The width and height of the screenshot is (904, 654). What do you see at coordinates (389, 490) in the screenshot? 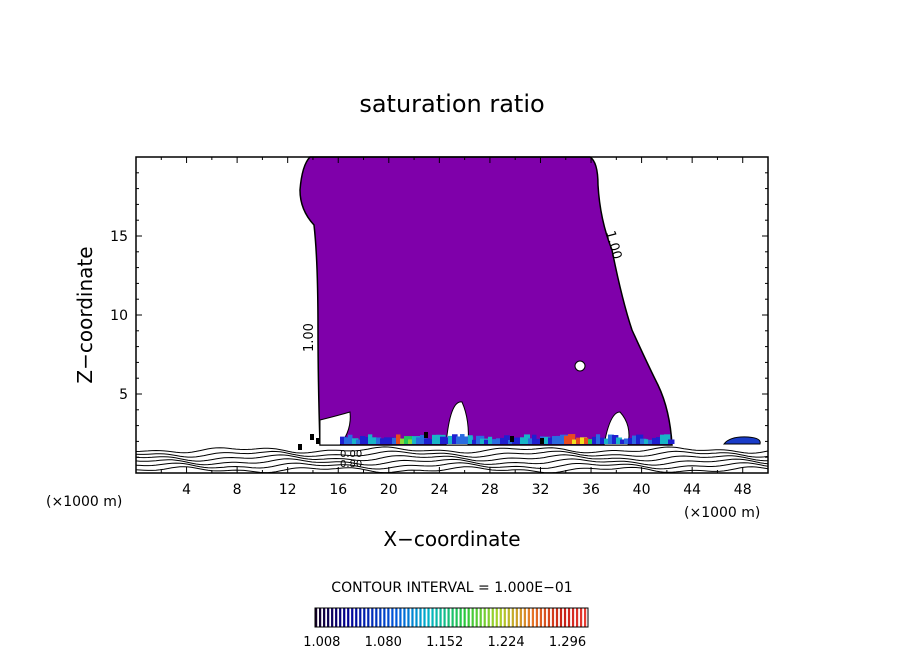
I see `x-tick-label: 20` at bounding box center [389, 490].